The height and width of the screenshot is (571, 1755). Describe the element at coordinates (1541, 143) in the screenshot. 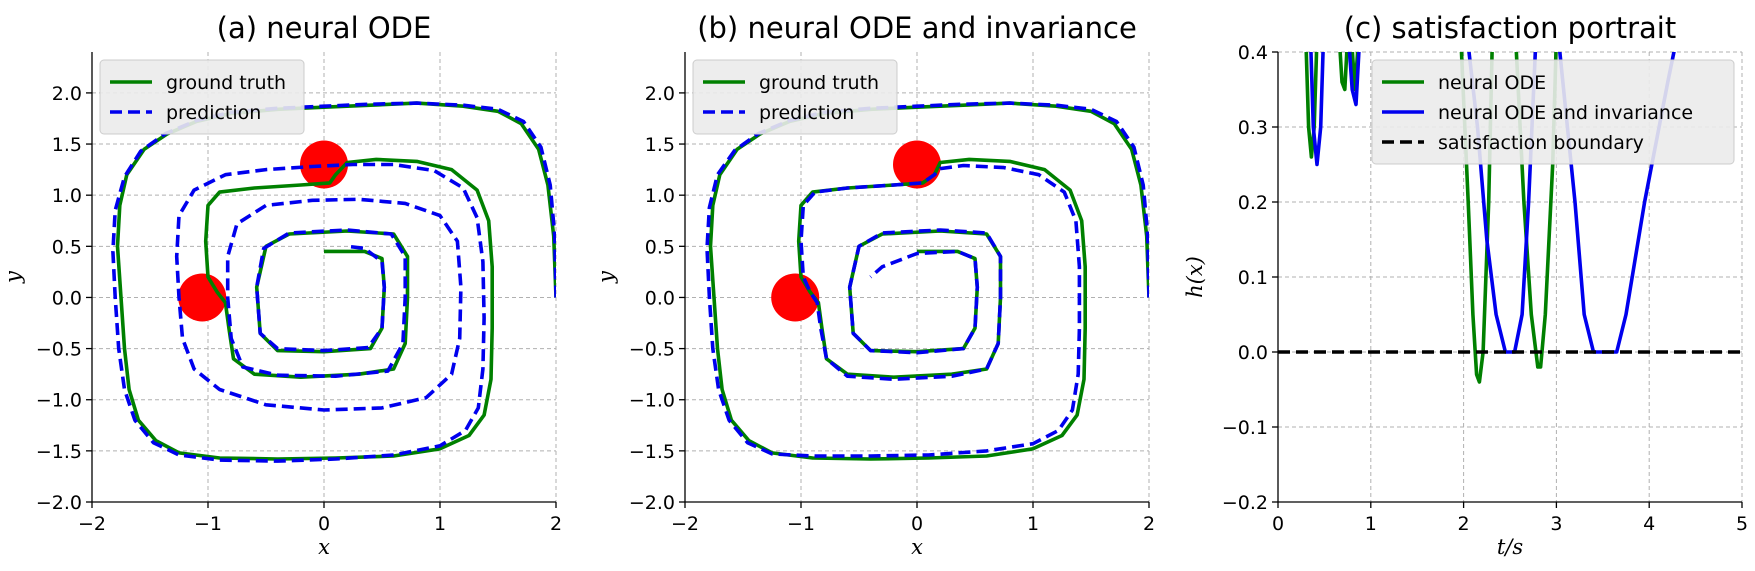

I see `legend-label: satisfaction boundary` at that location.